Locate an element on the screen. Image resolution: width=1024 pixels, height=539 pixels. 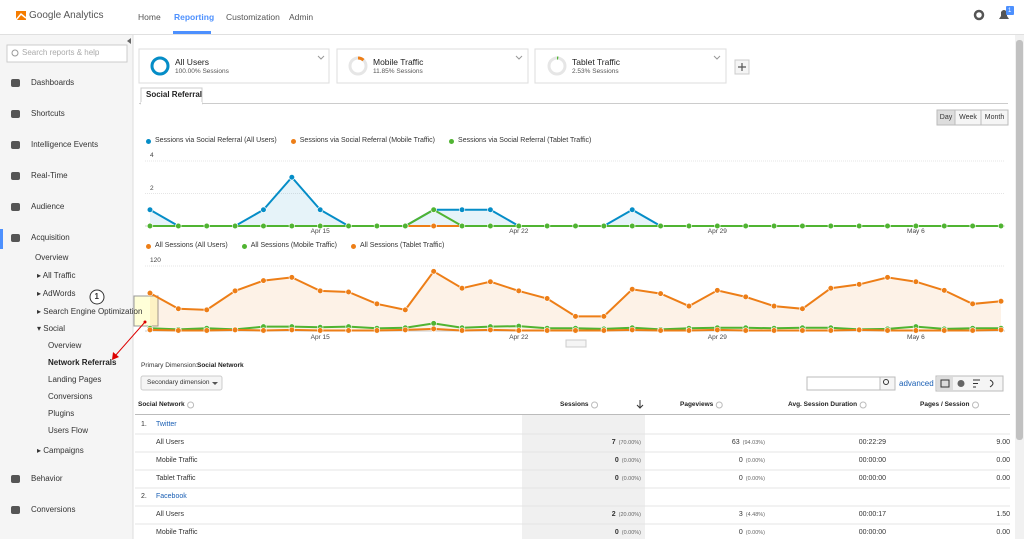
column-header: Avg. Session Duration is located at coordinates (823, 404).